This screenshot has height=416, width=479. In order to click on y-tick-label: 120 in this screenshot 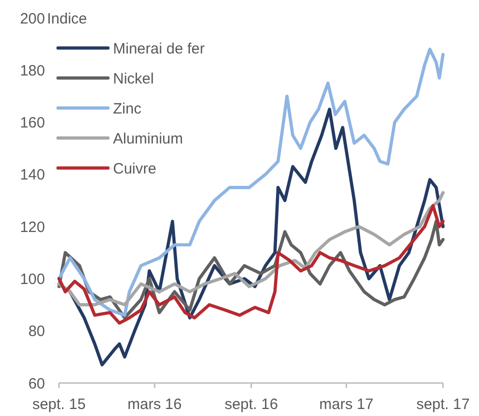, I will do `click(32, 227)`.